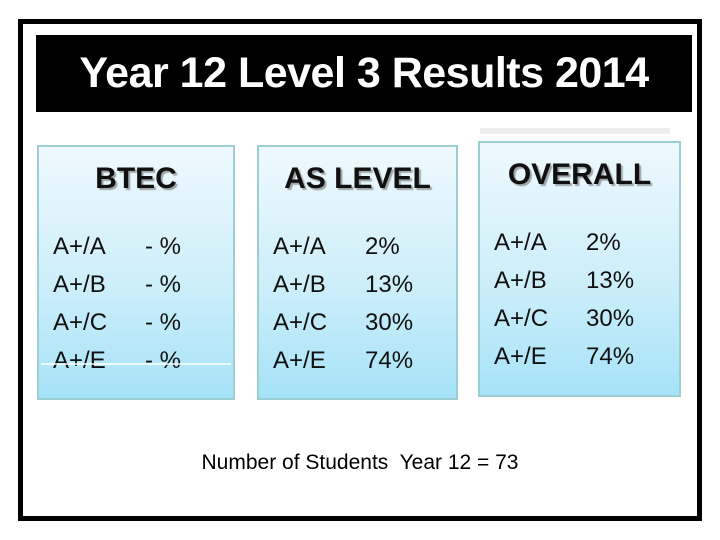 The image size is (720, 540). I want to click on panel-overall-rows: A+/A 2% A+/B 13% A+/C 30% A+/E 74%, so click(579, 300).